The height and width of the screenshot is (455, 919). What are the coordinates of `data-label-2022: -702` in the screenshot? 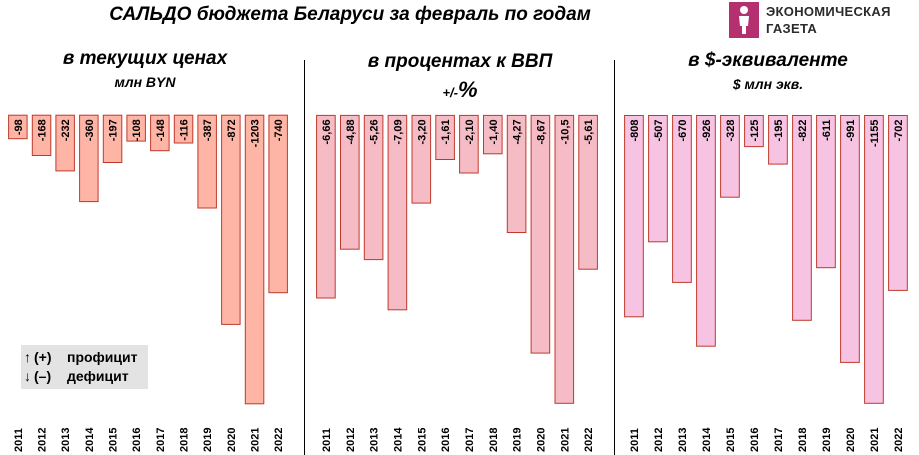 It's located at (899, 130).